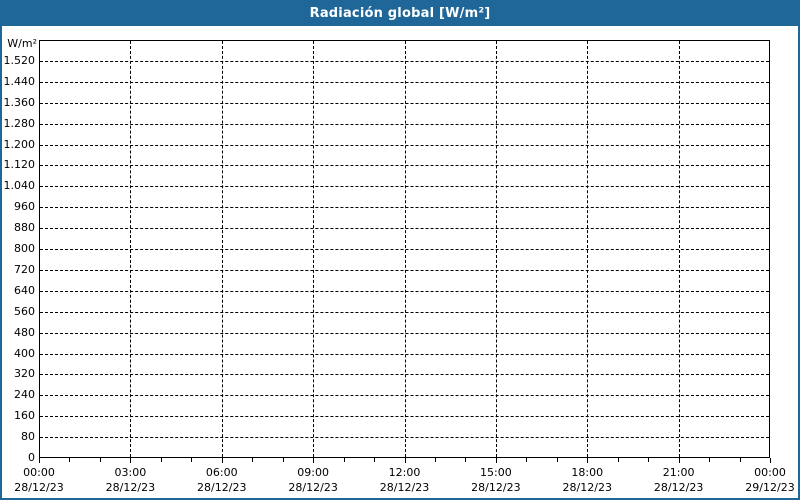  I want to click on y-tick-label: 400, so click(24, 353).